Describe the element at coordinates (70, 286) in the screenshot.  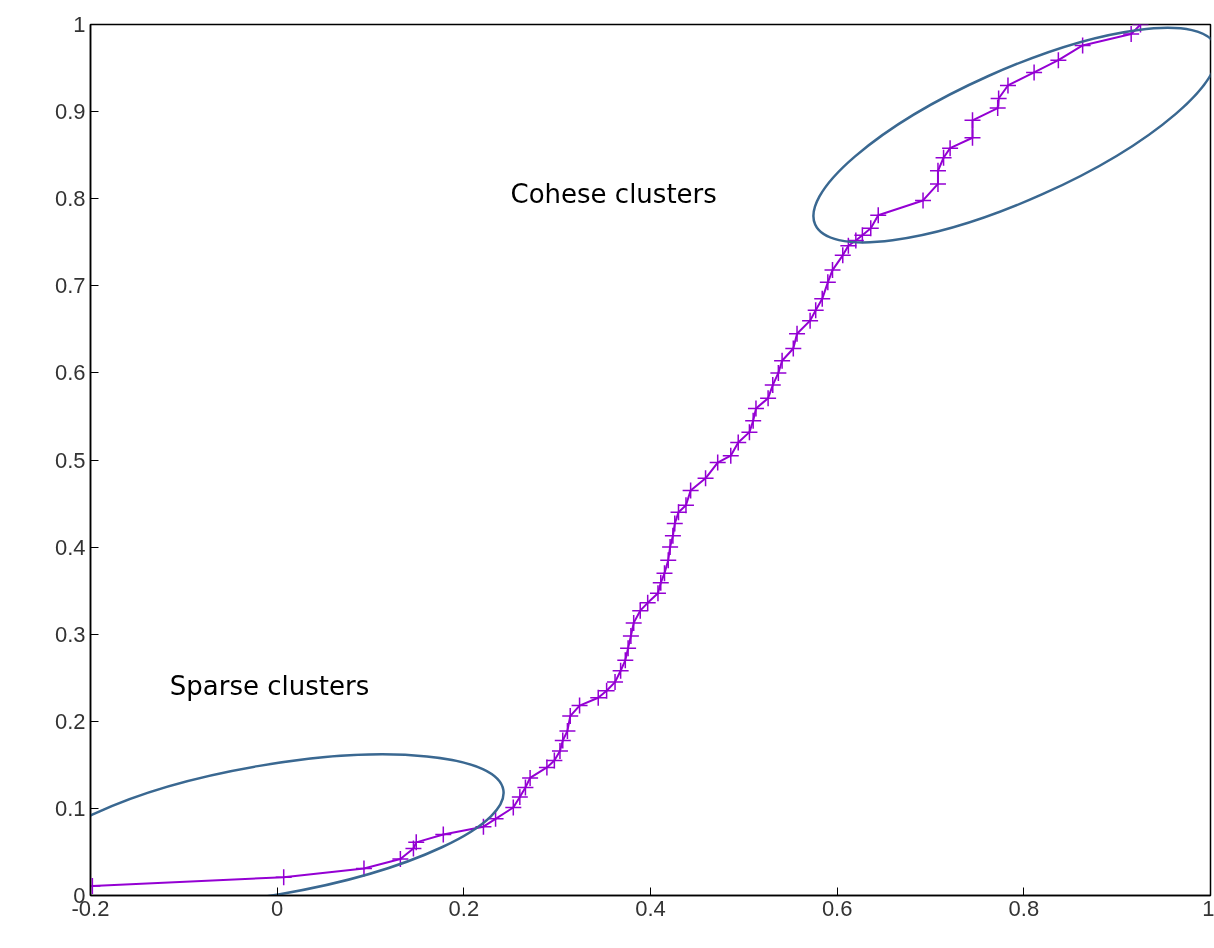
I see `y-tick-label: 0.7` at that location.